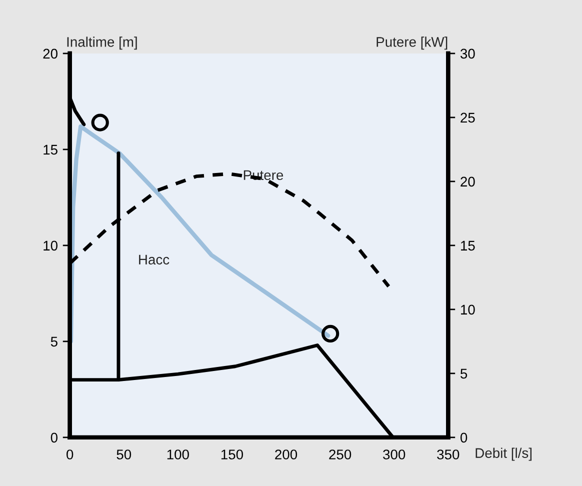 The width and height of the screenshot is (582, 486). I want to click on y2-tick-label: 25, so click(467, 117).